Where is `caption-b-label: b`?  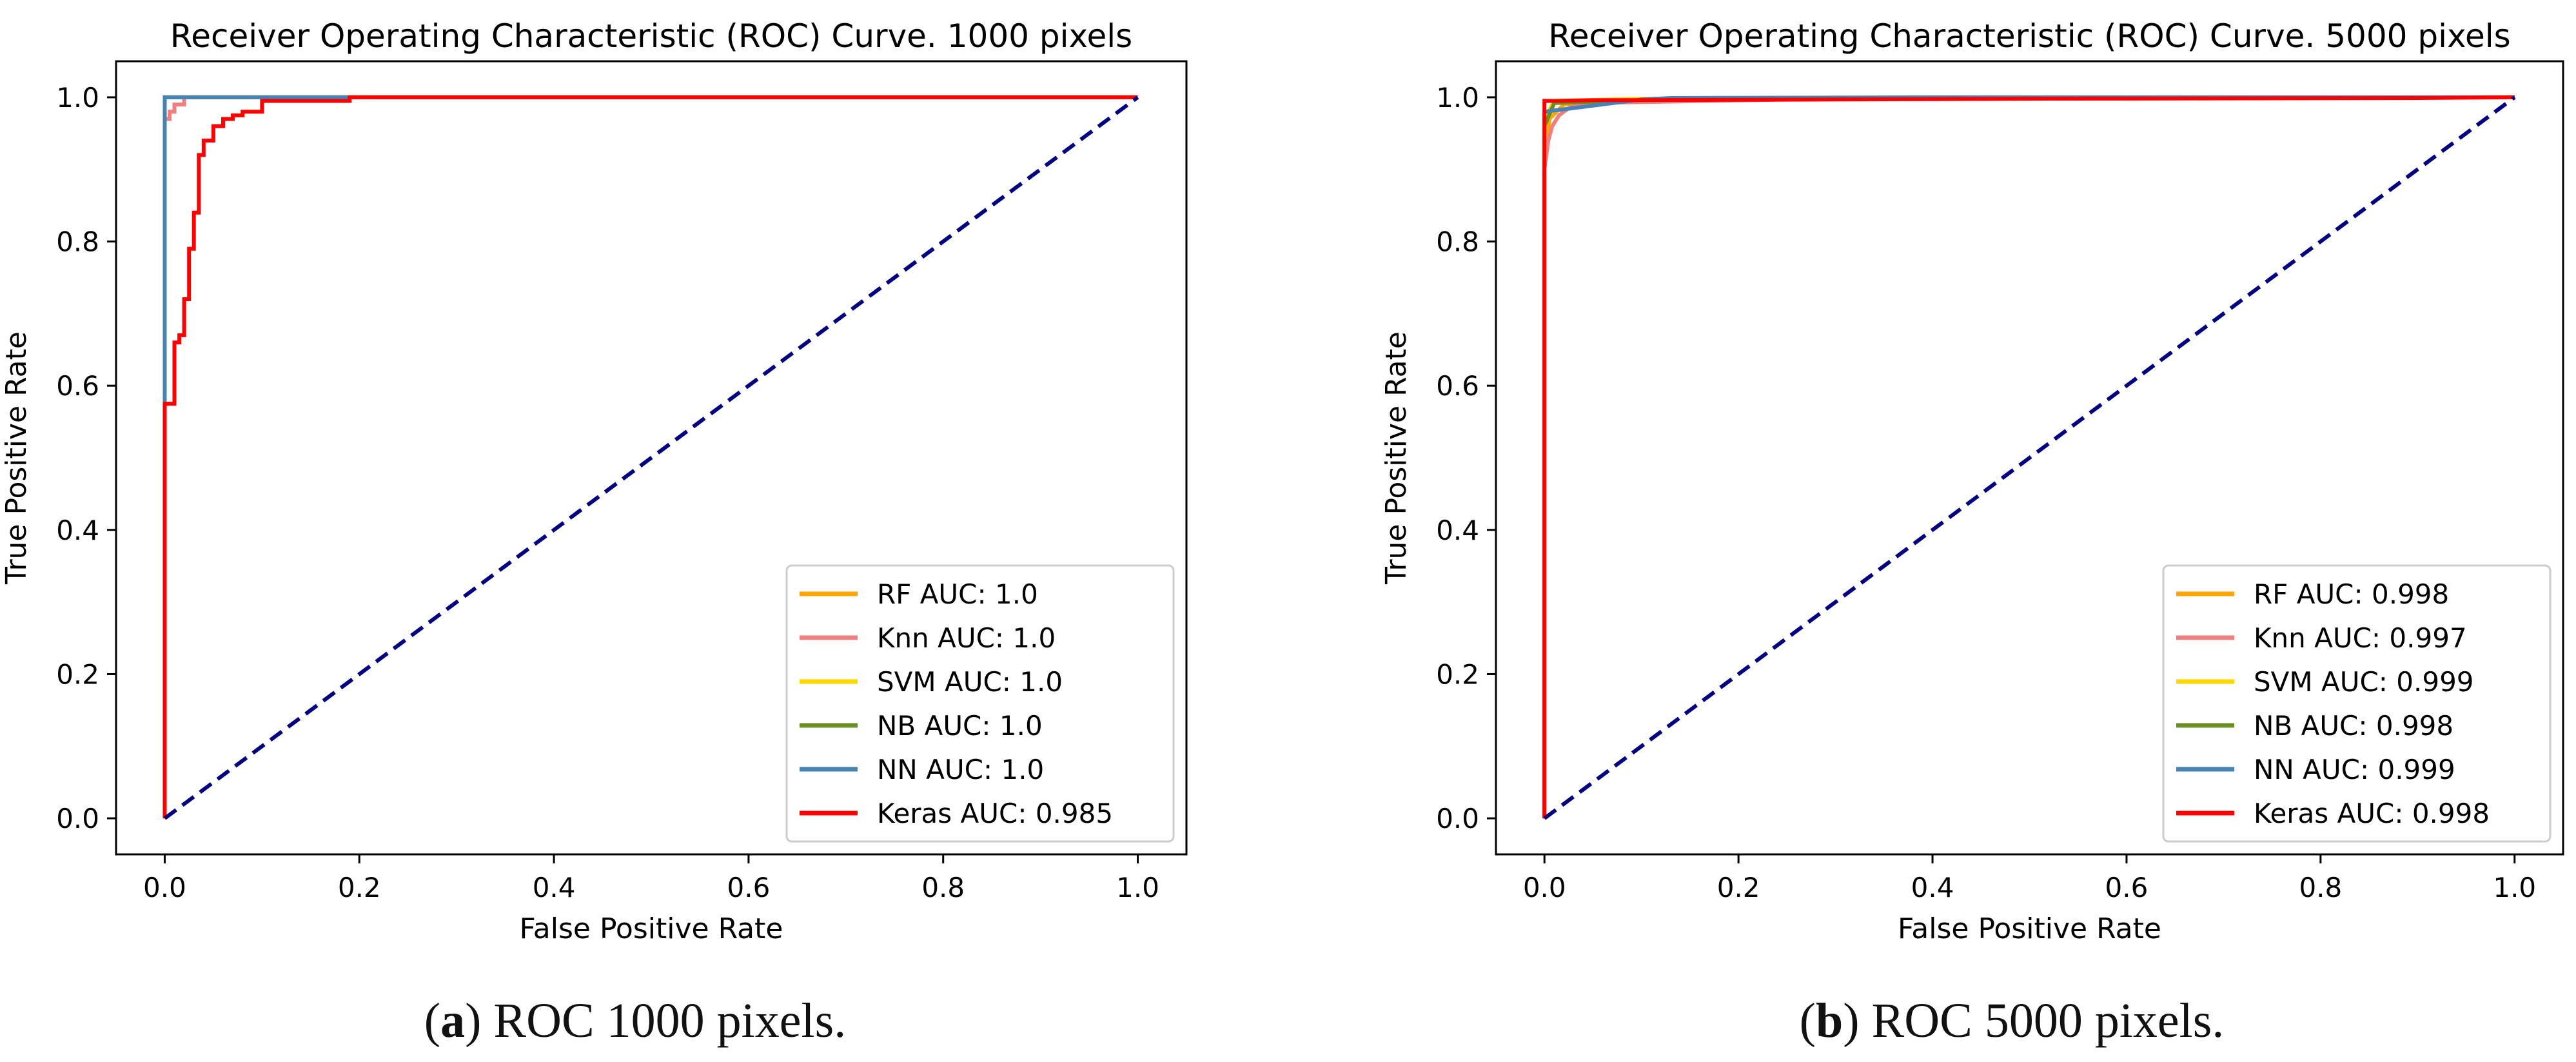
caption-b-label: b is located at coordinates (1829, 1021).